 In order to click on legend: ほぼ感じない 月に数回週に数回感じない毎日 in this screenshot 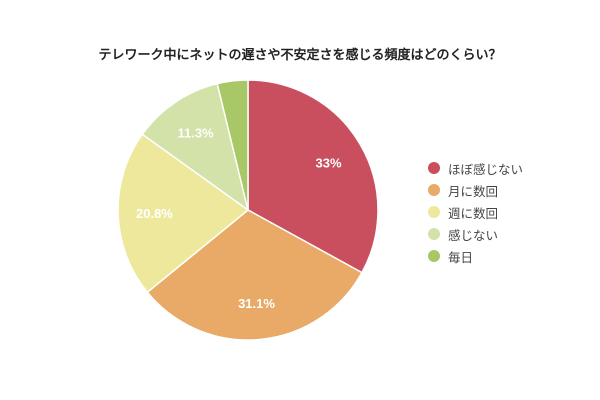, I will do `click(475, 212)`.